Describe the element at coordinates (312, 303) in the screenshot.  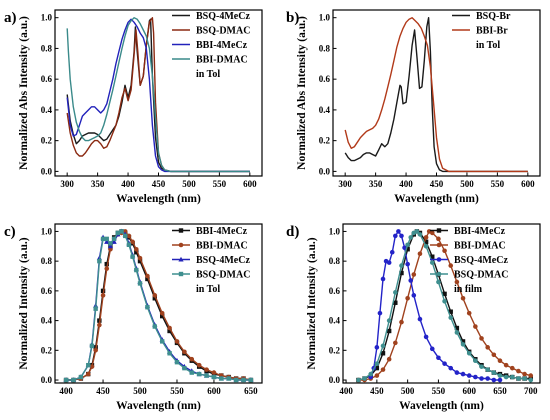
I see `y-axis-label: Normalized Intensity (a.u.)` at that location.